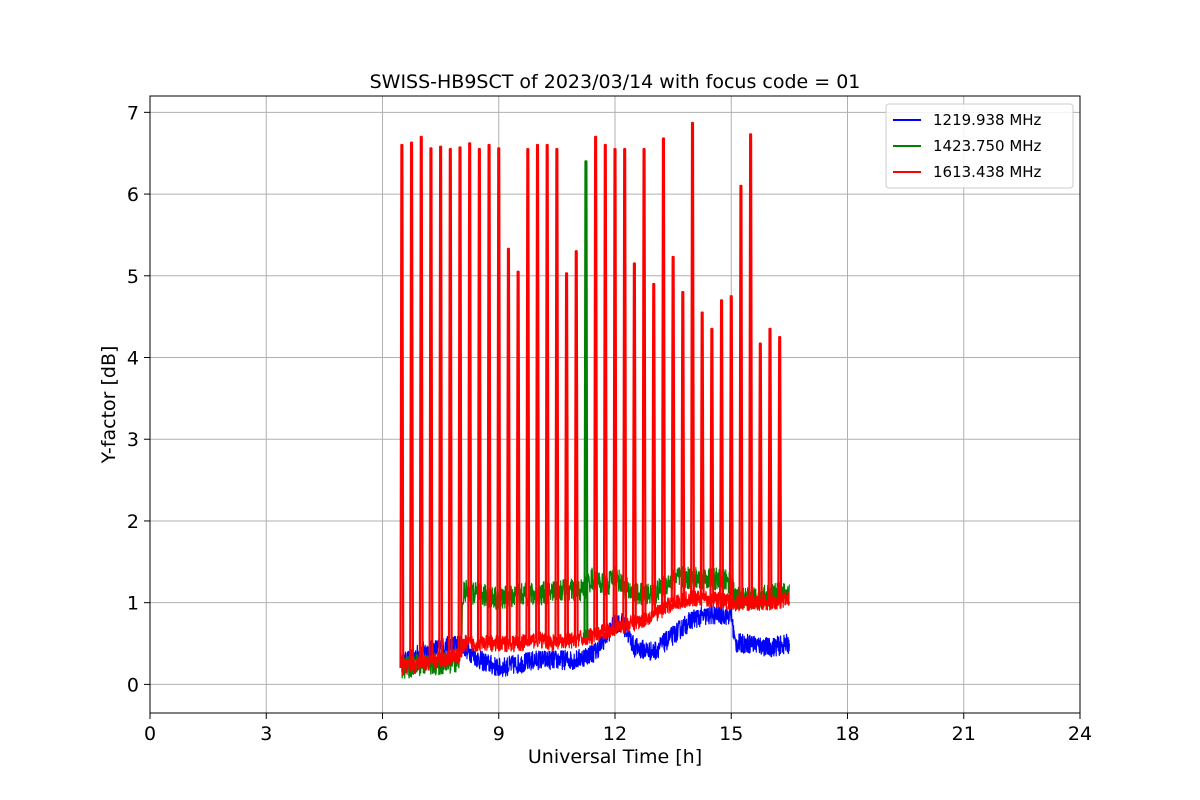 The height and width of the screenshot is (800, 1200). Describe the element at coordinates (133, 685) in the screenshot. I see `y-tick-label: 0` at that location.